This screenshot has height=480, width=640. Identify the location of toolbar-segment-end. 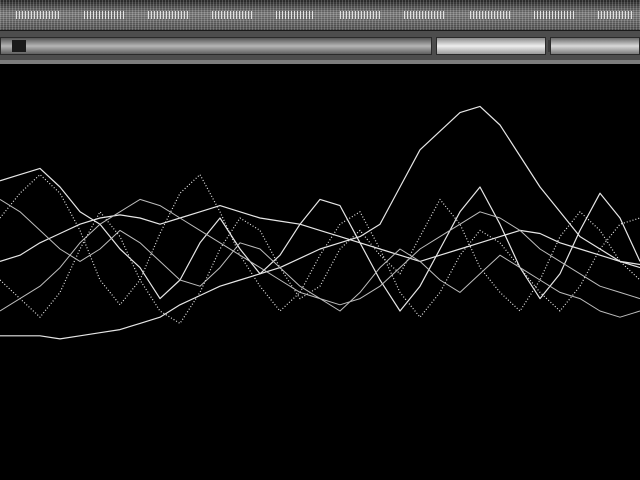
(595, 46).